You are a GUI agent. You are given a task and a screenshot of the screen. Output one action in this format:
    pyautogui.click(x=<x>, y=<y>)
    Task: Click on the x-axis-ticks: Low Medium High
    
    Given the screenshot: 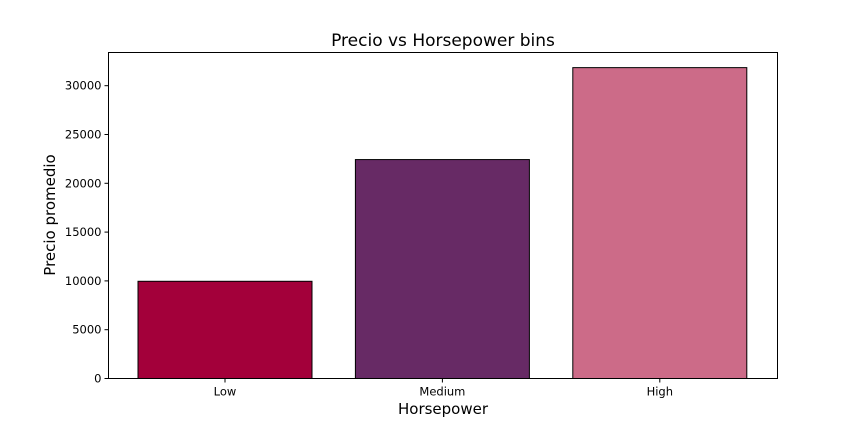 What is the action you would take?
    pyautogui.click(x=443, y=388)
    